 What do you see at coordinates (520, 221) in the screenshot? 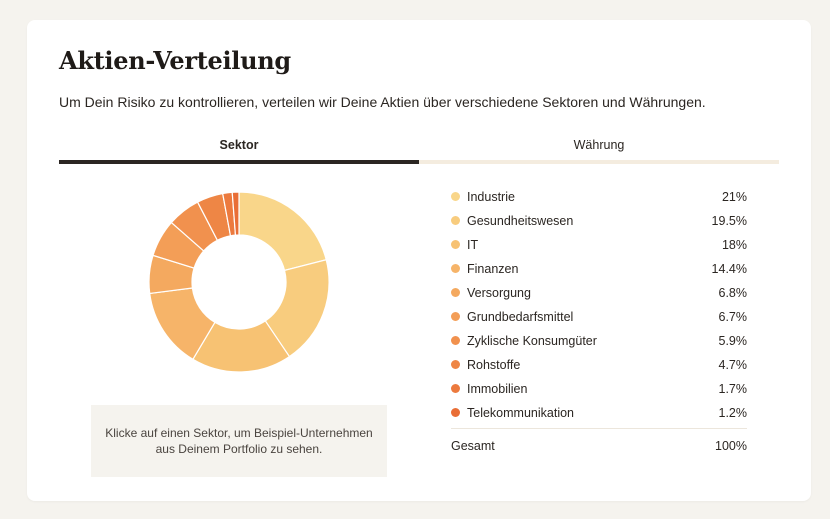
I see `legend-label: Gesundheitswesen` at bounding box center [520, 221].